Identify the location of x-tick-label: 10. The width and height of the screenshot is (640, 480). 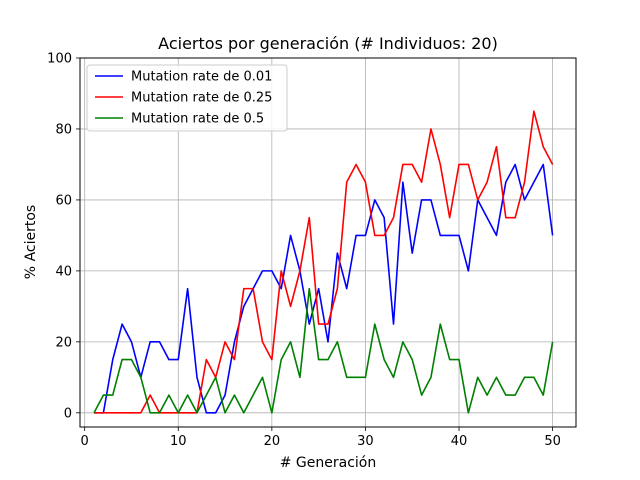
(178, 441).